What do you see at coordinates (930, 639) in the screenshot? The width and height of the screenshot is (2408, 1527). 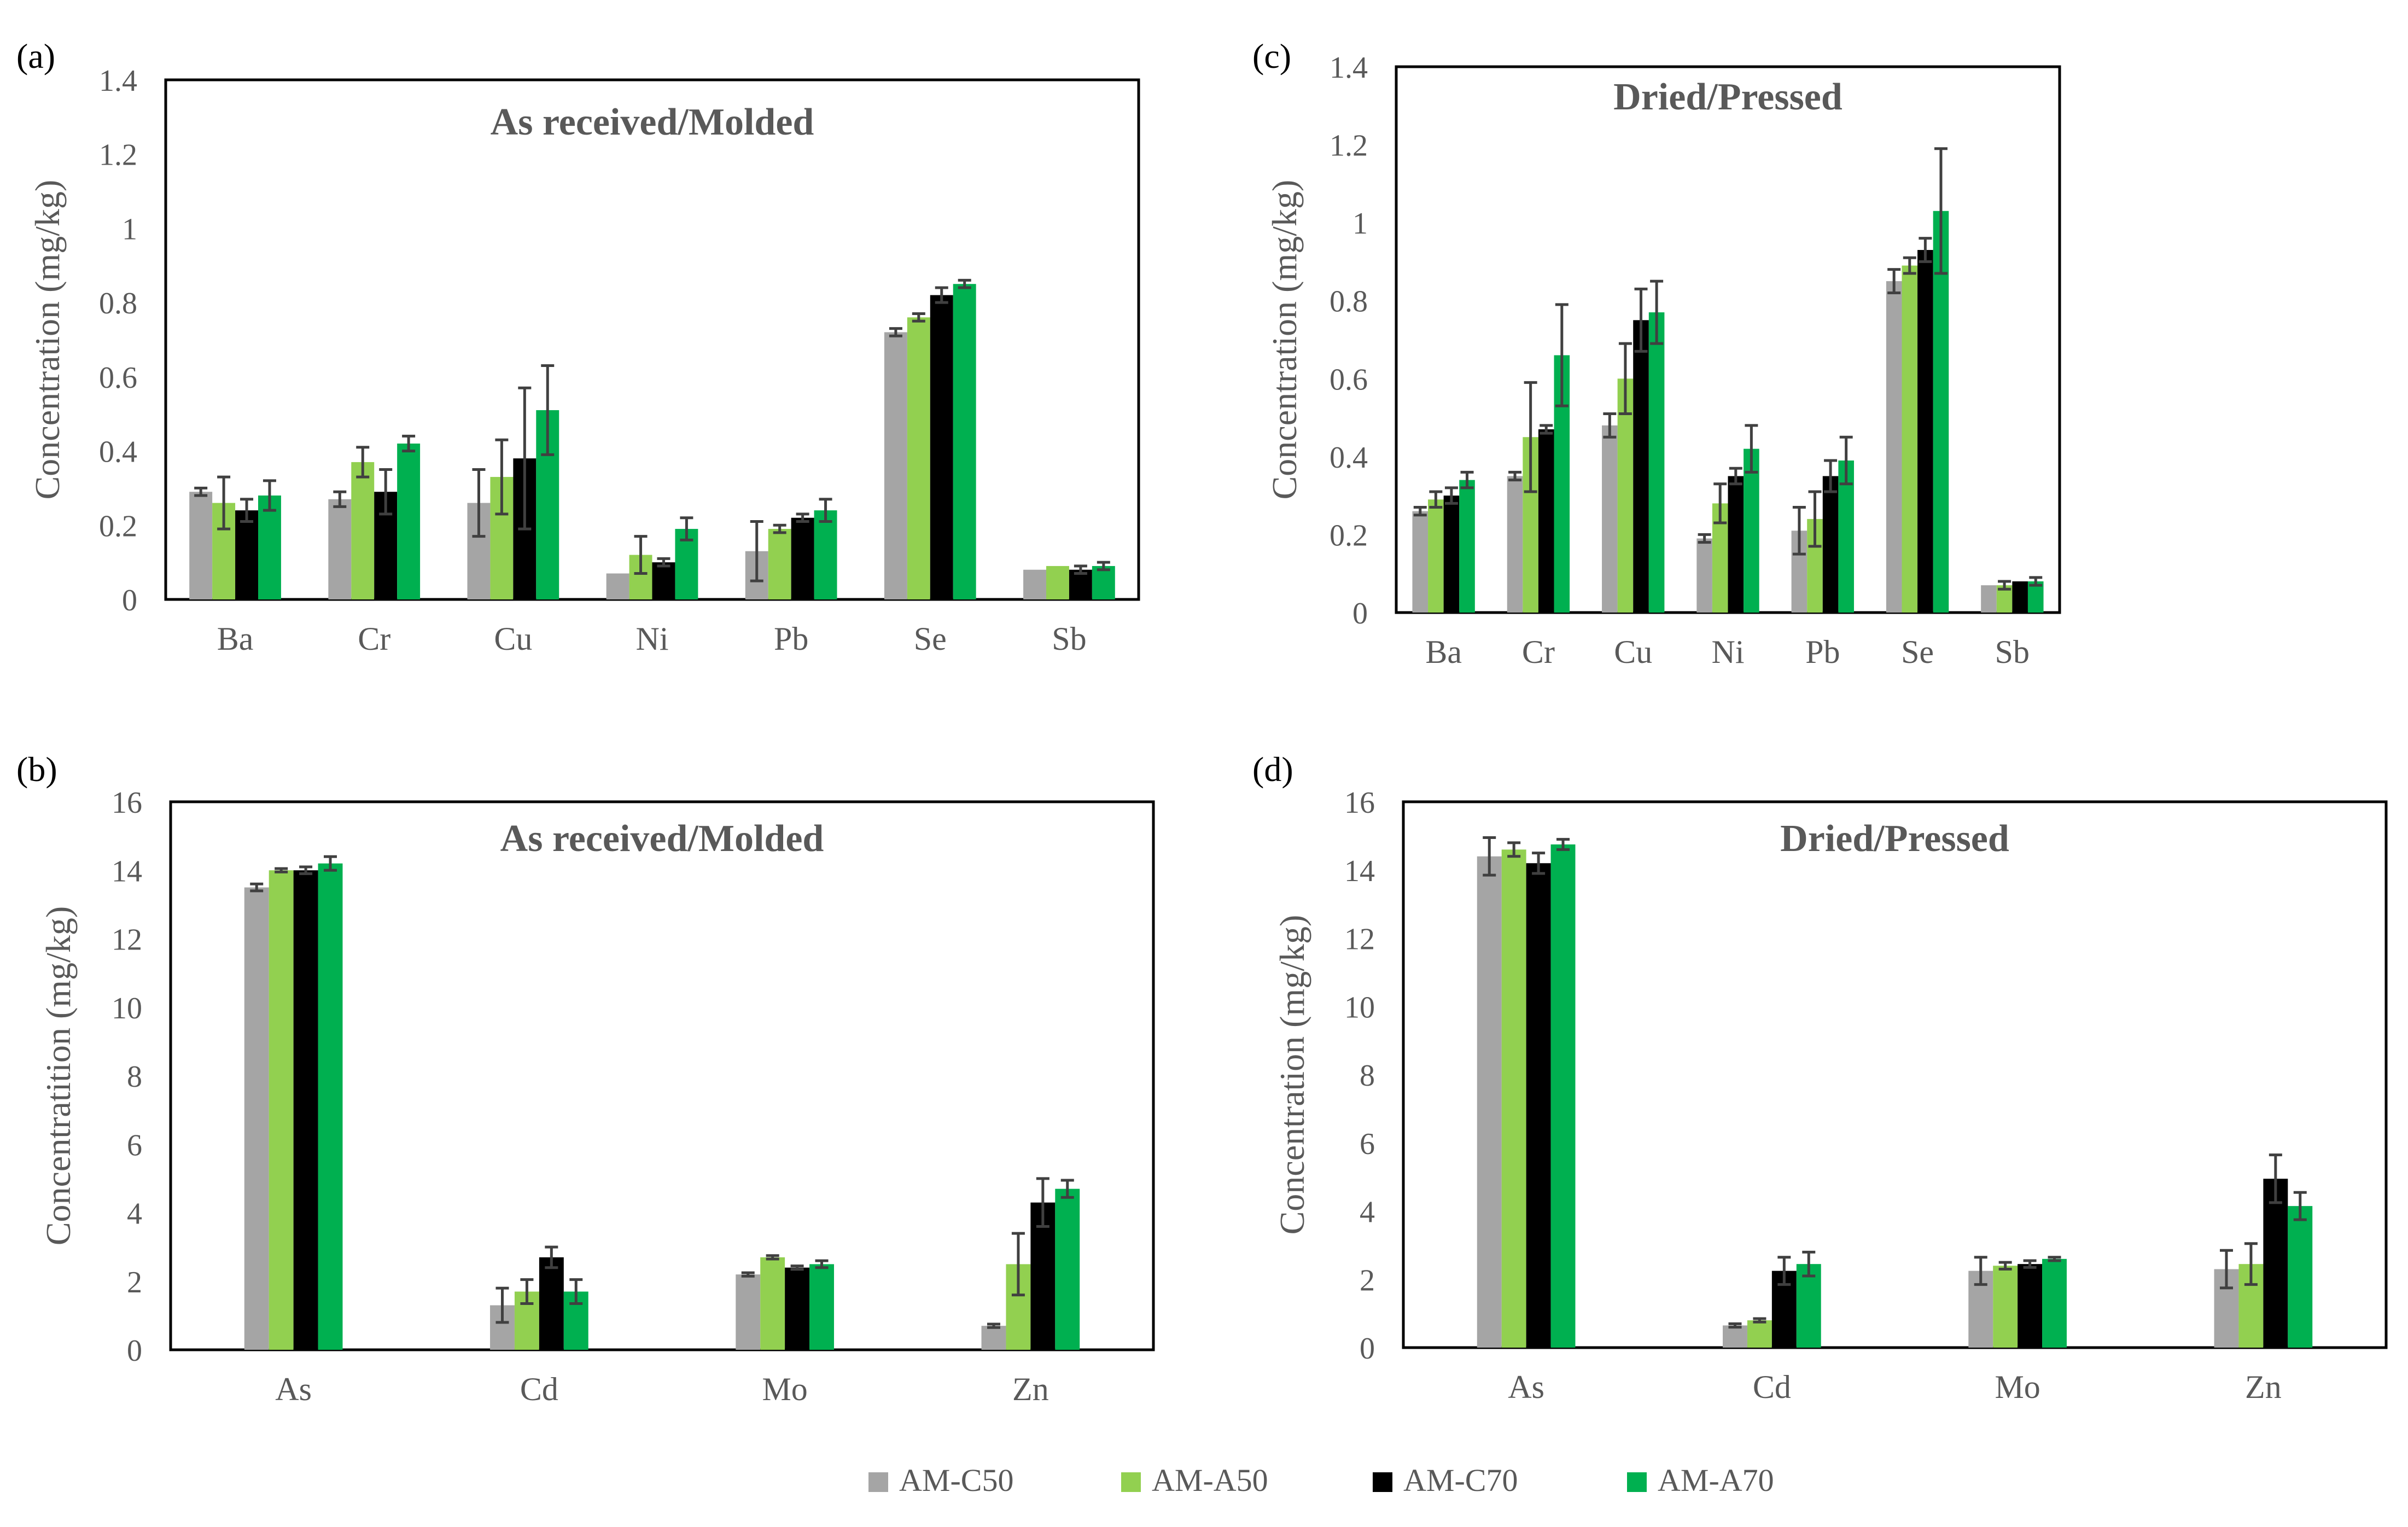 I see `x-tick-label: Se` at bounding box center [930, 639].